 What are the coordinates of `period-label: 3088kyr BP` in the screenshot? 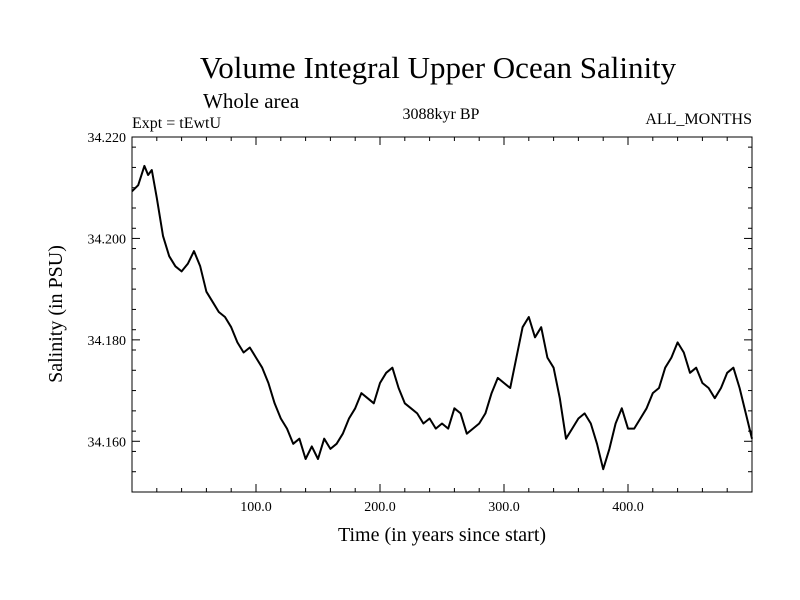 It's located at (441, 114).